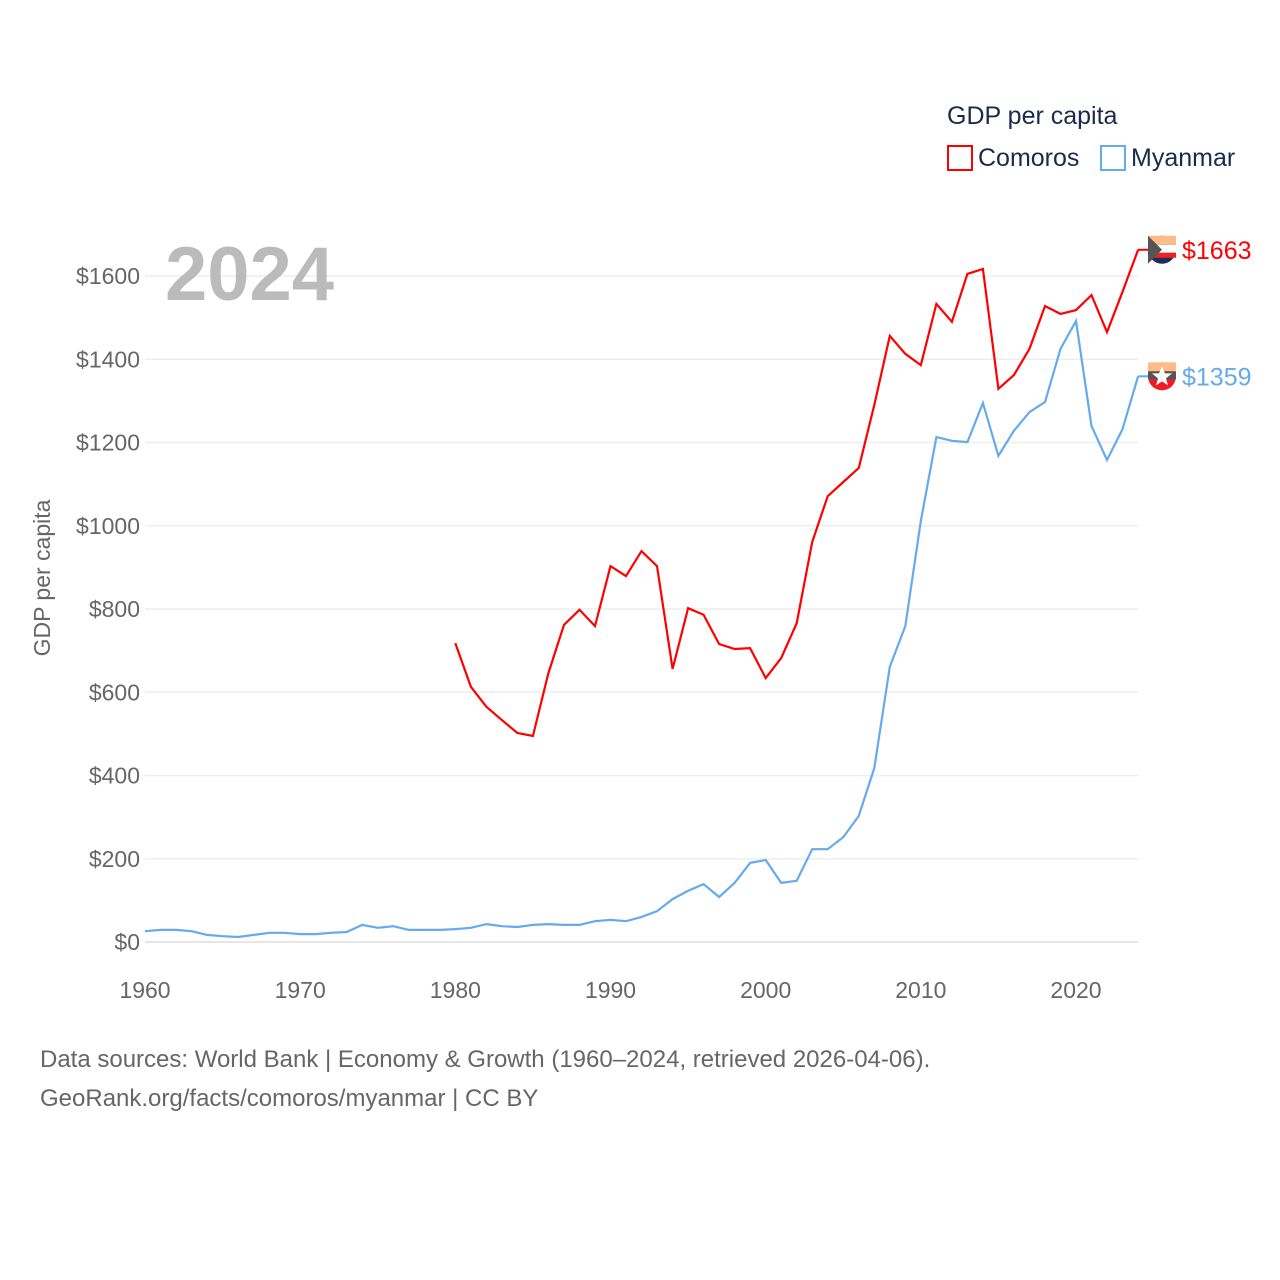 This screenshot has width=1280, height=1280. Describe the element at coordinates (1028, 158) in the screenshot. I see `legend-label-comoros: Comoros` at that location.